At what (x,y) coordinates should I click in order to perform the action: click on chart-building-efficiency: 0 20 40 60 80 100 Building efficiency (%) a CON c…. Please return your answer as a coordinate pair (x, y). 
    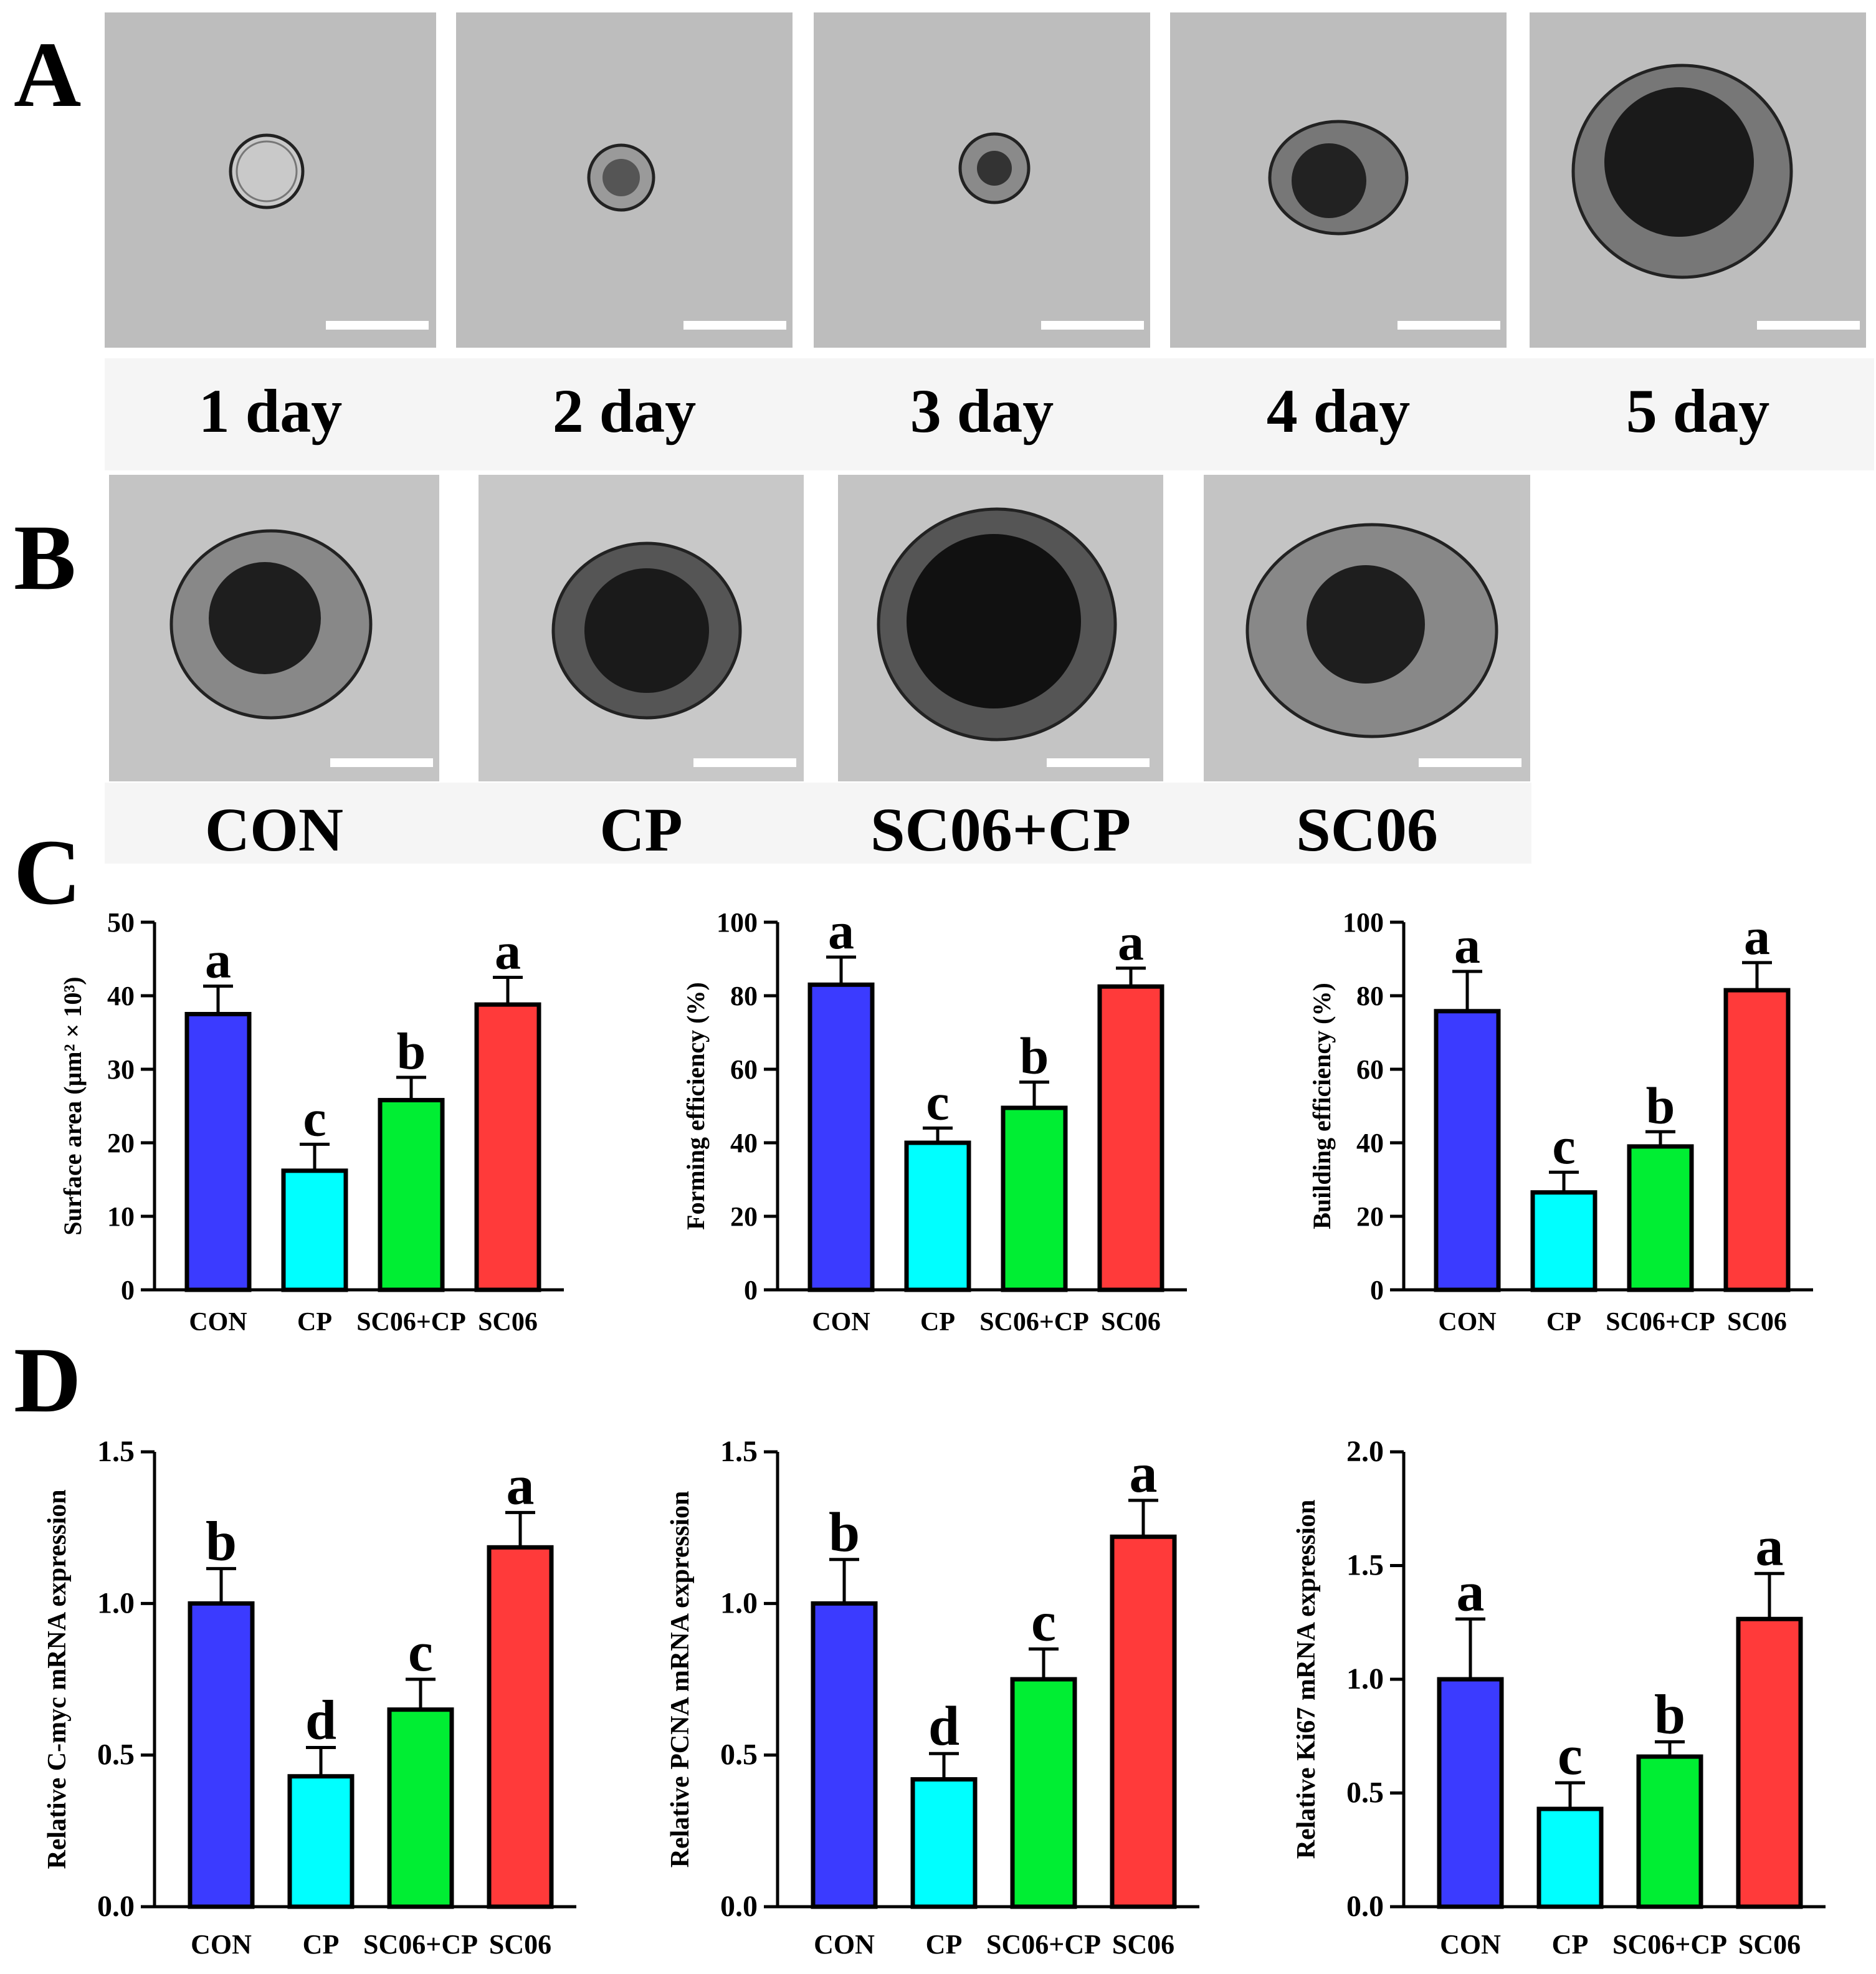
    Looking at the image, I should click on (1548, 1127).